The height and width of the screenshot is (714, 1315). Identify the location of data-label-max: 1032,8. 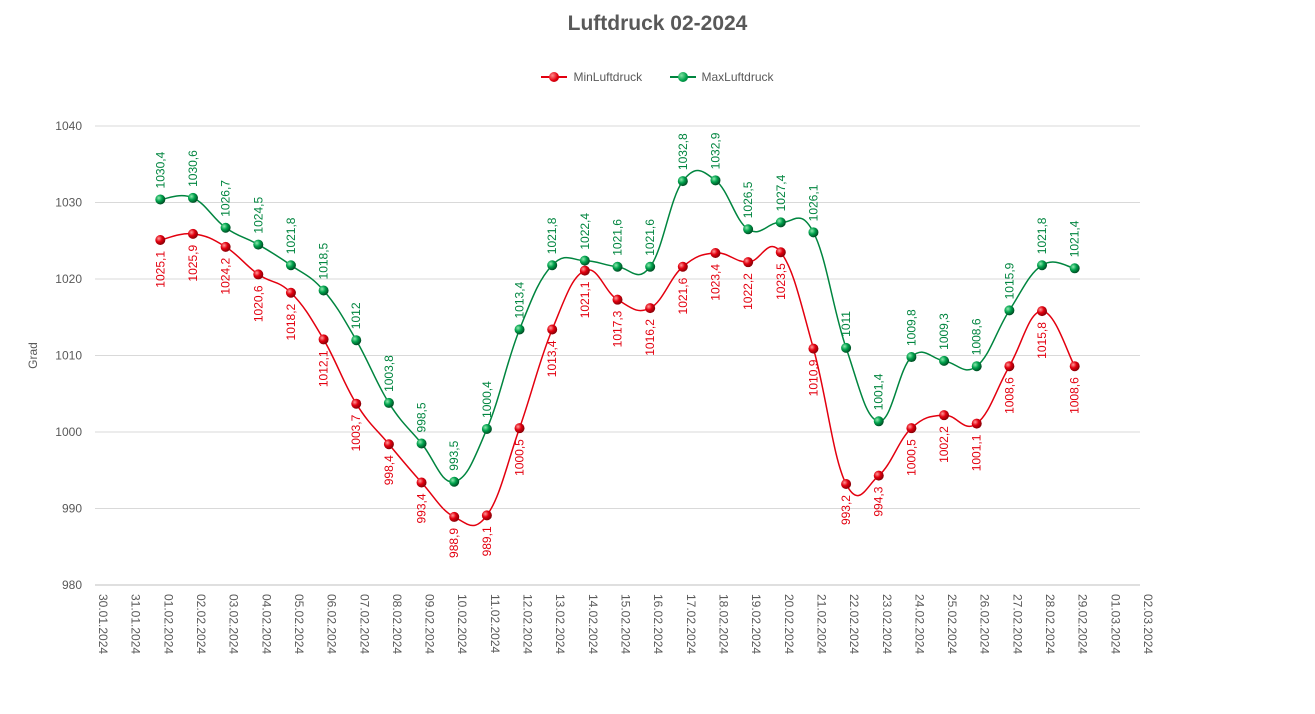
(683, 151).